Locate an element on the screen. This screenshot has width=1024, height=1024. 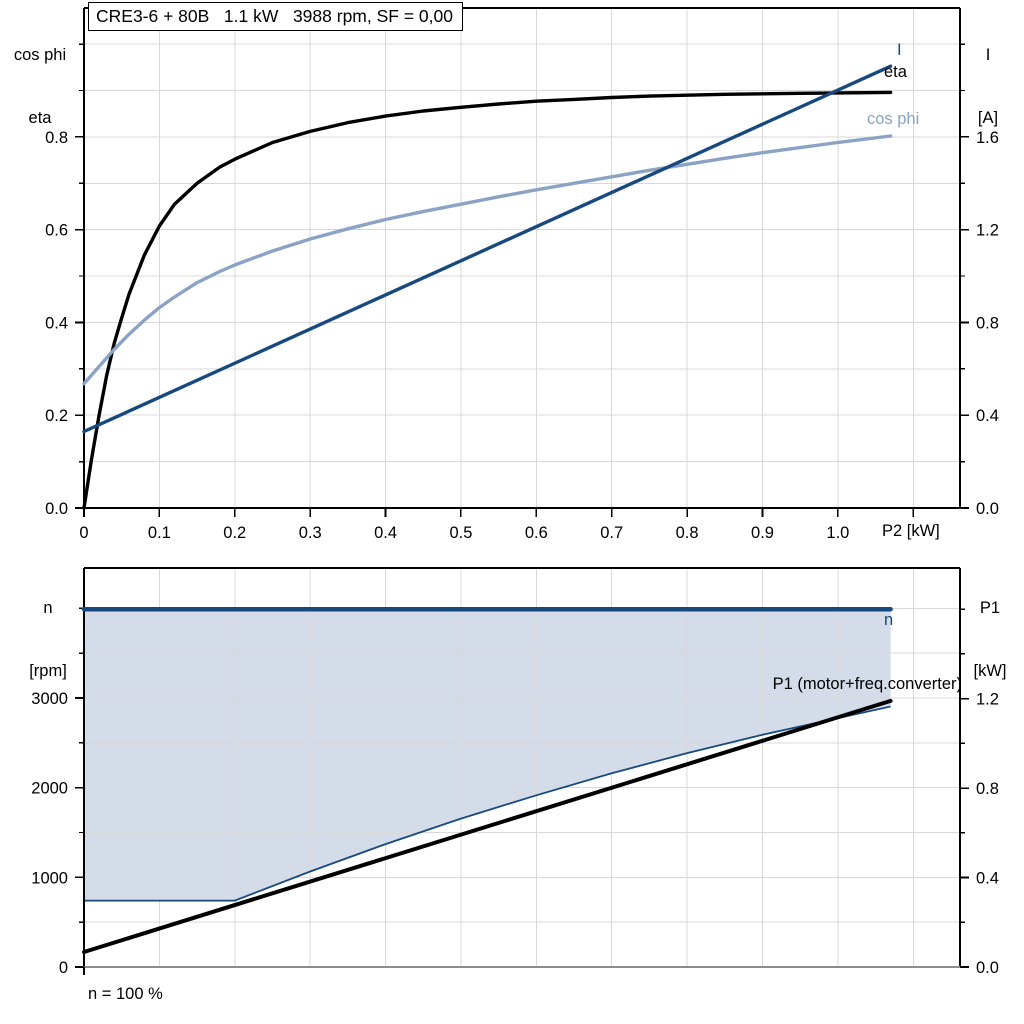
speed-axis-label: n is located at coordinates (48, 608).